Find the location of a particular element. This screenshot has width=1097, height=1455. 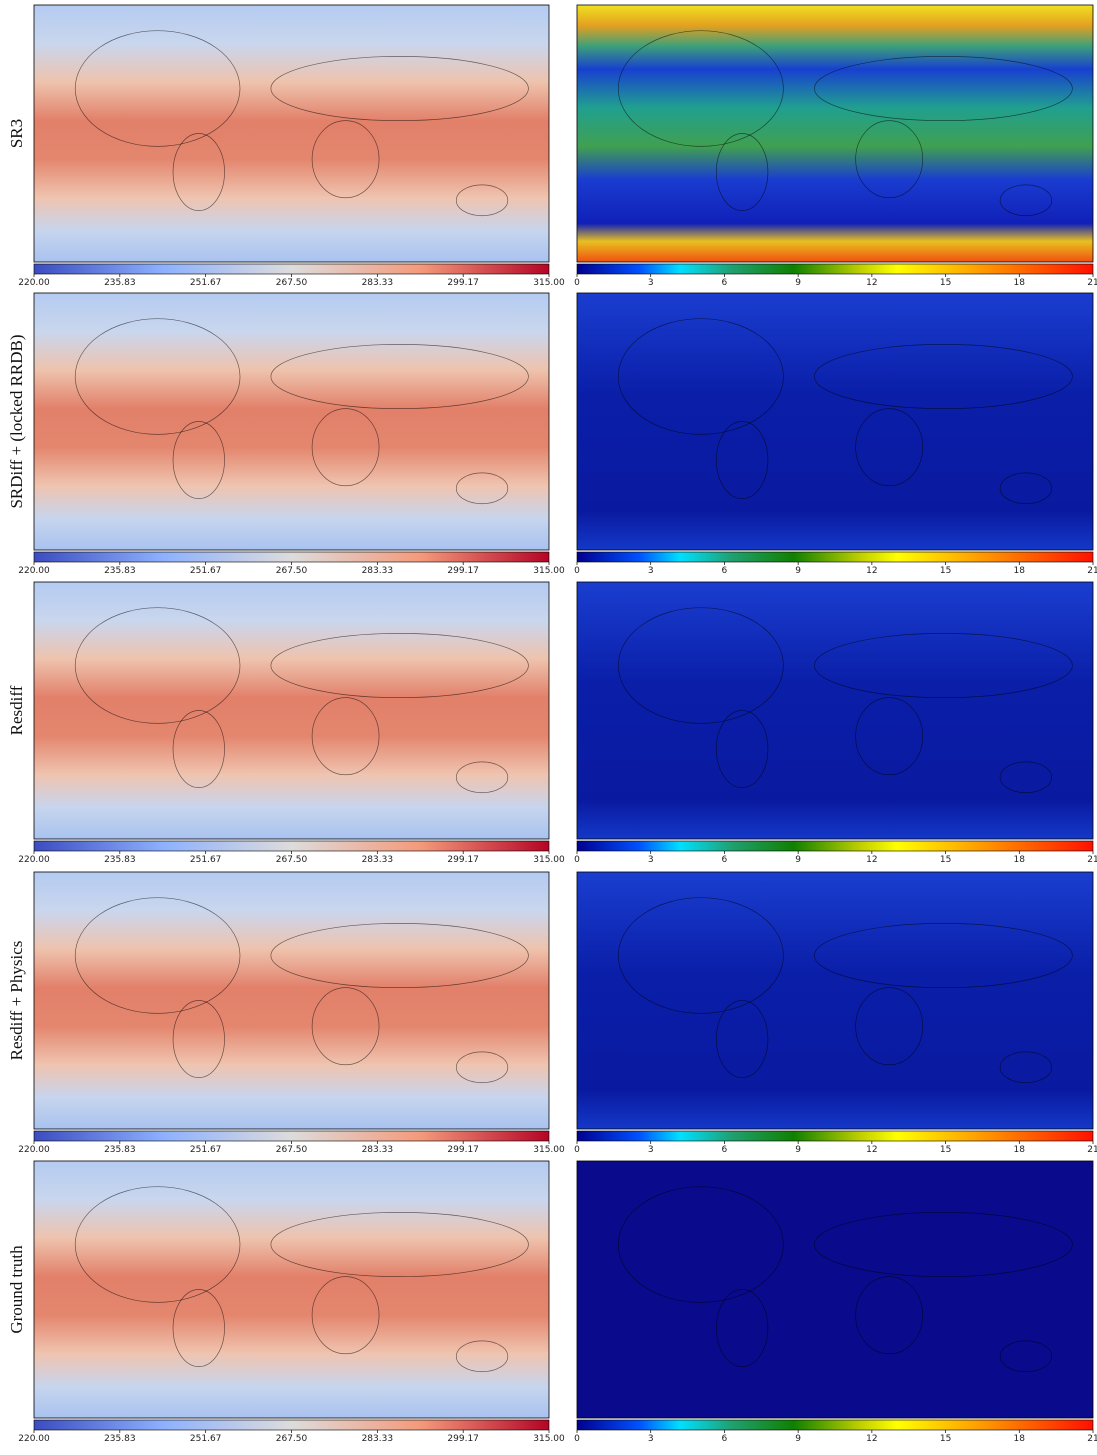

row-label: Resdiff + Physics is located at coordinates (16, 1001).